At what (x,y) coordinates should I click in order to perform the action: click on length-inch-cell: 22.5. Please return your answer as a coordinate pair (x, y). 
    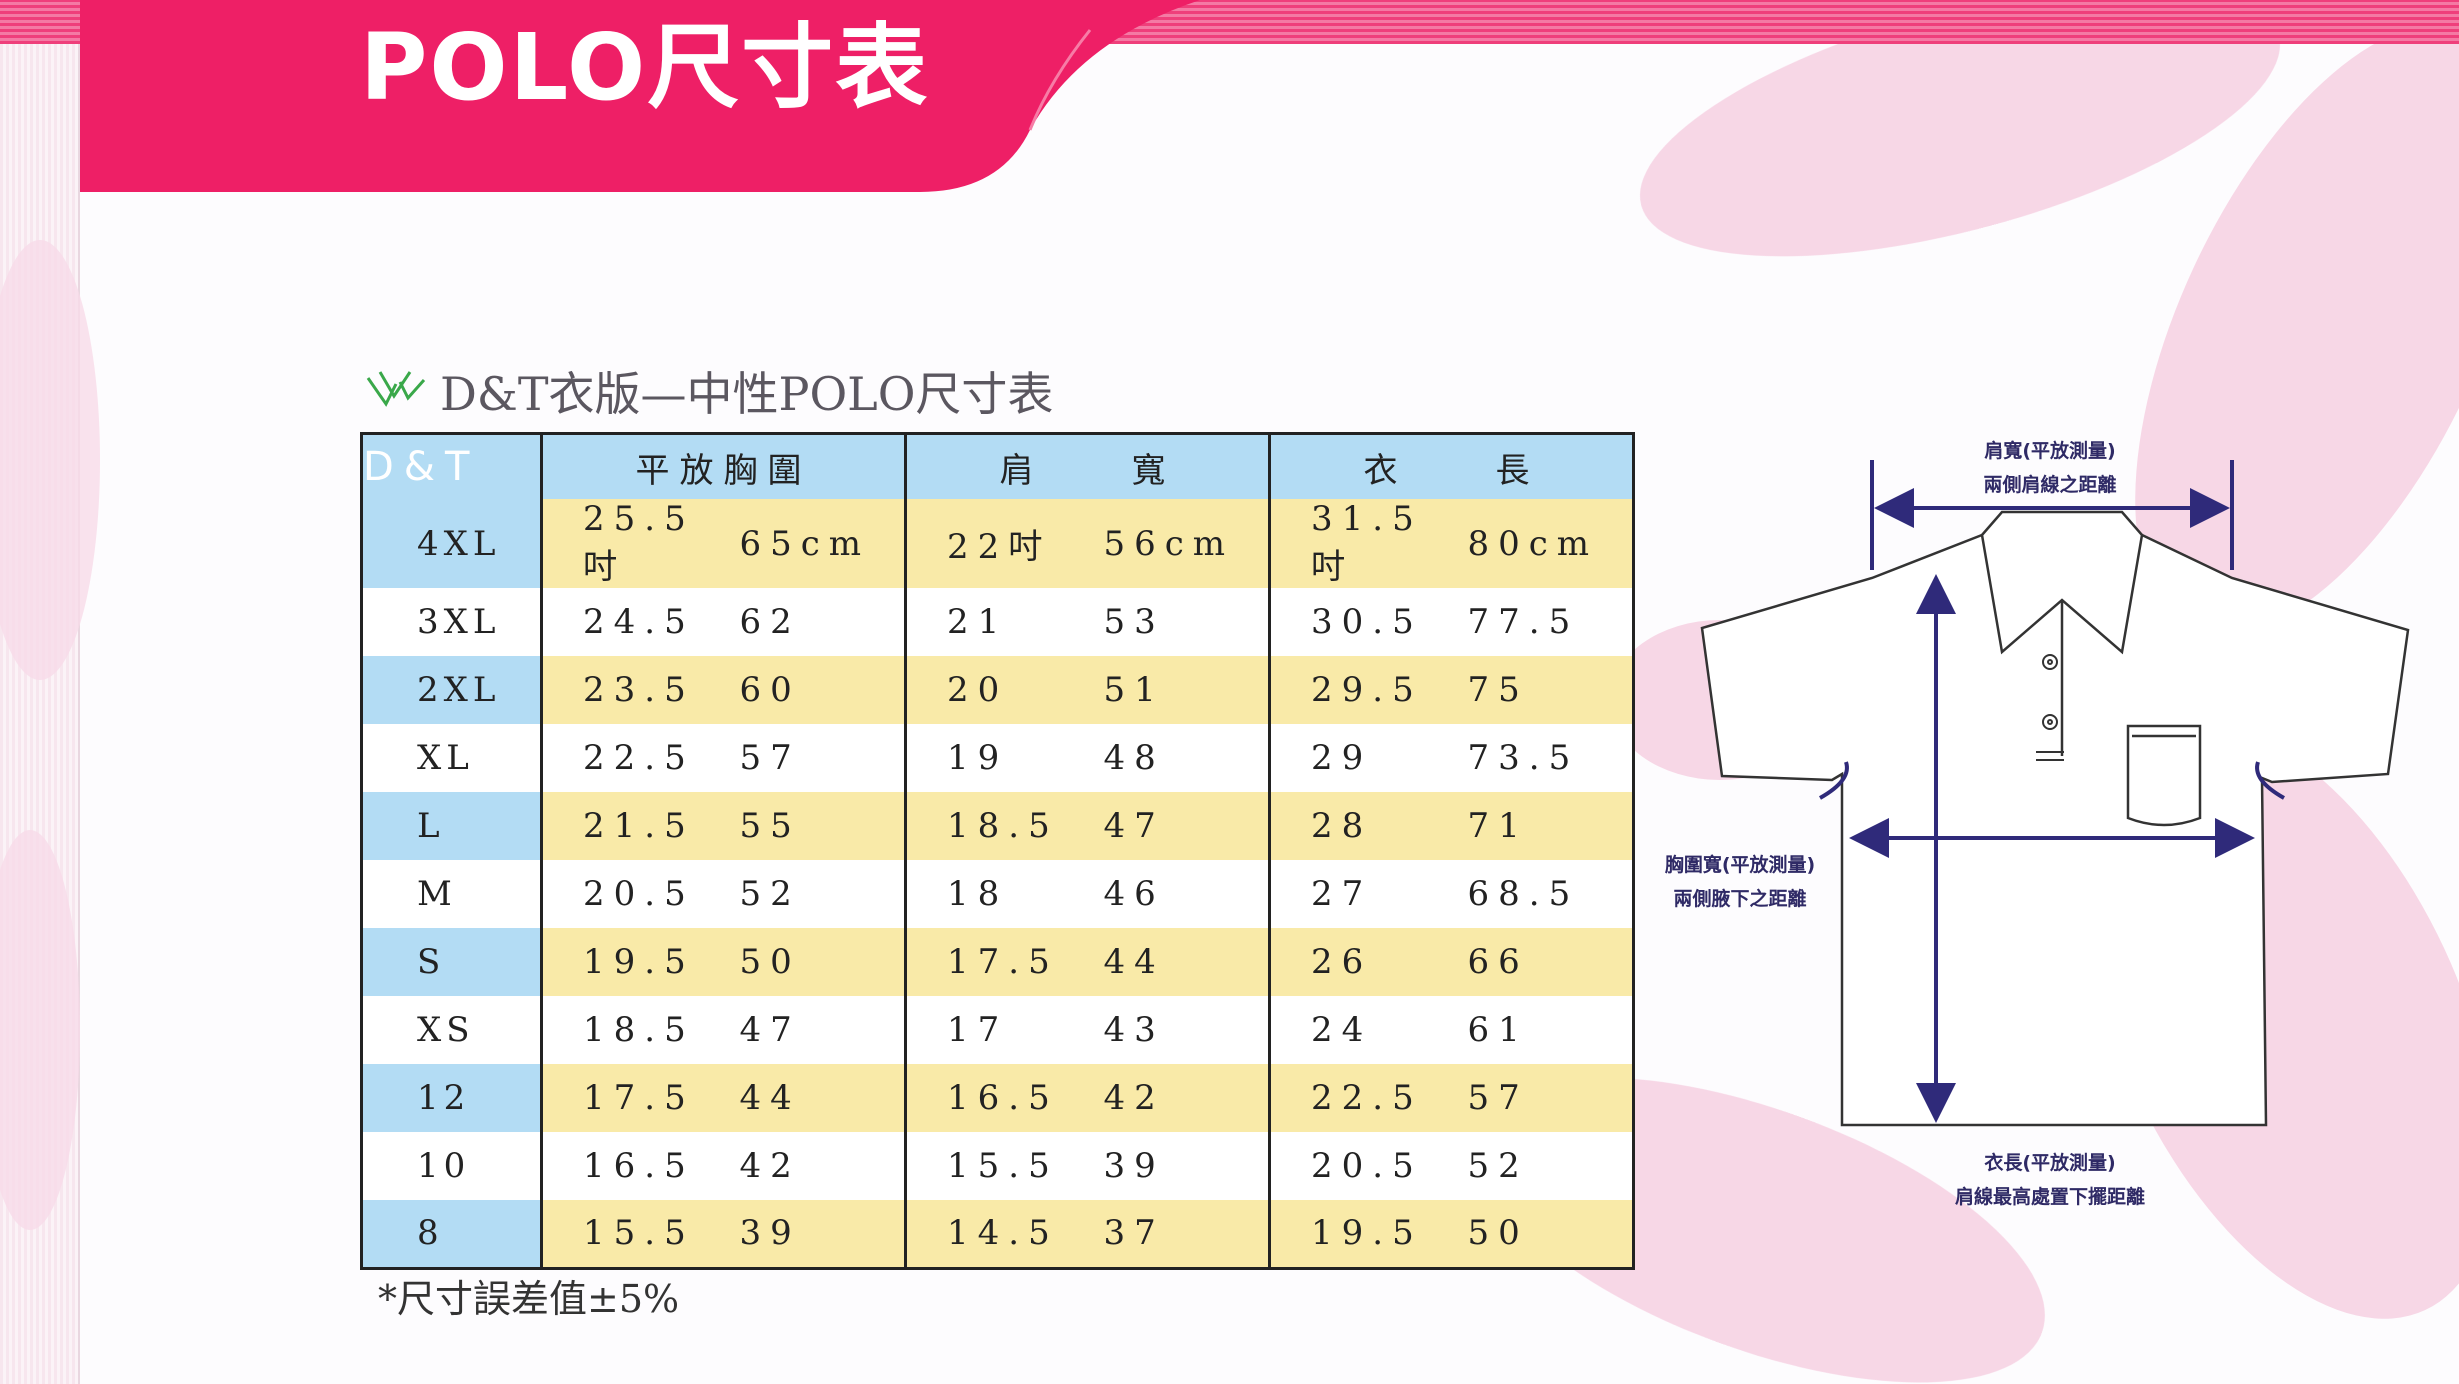
    Looking at the image, I should click on (1361, 1098).